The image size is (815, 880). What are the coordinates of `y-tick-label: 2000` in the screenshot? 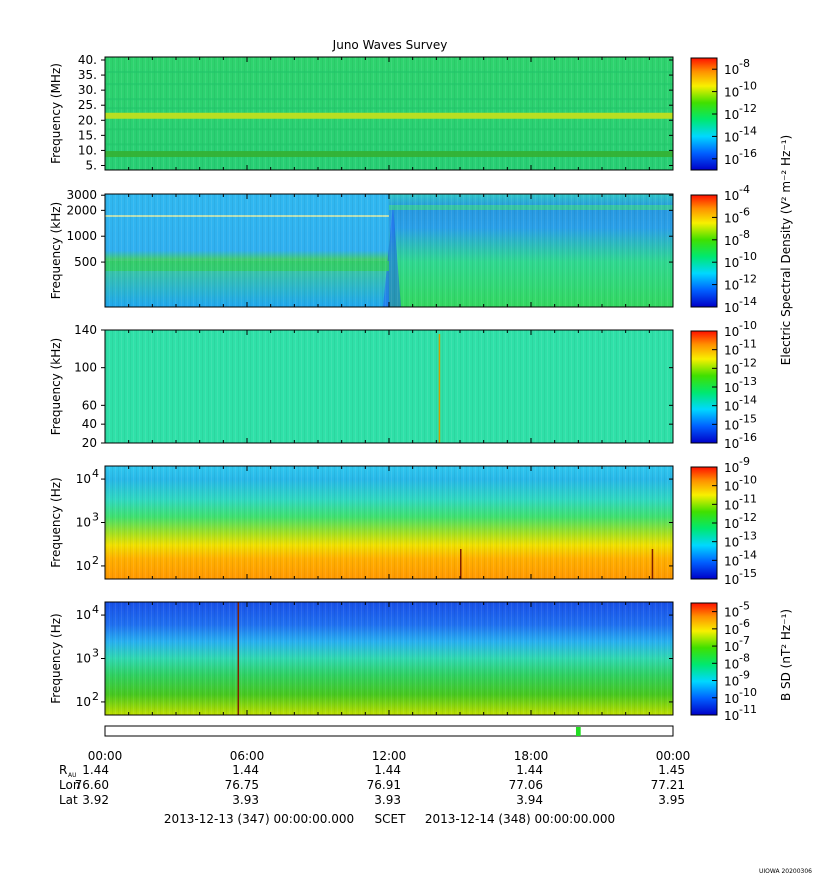 It's located at (81, 210).